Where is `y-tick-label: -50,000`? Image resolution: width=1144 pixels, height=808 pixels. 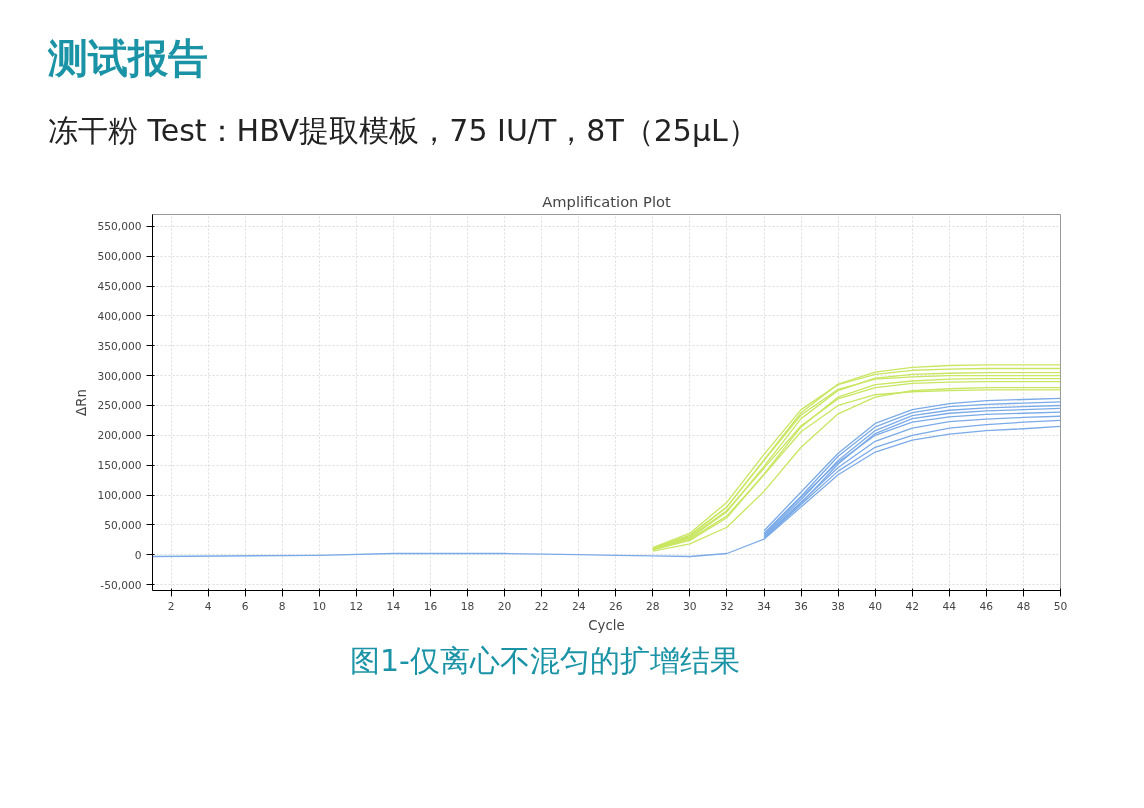
y-tick-label: -50,000 is located at coordinates (121, 585).